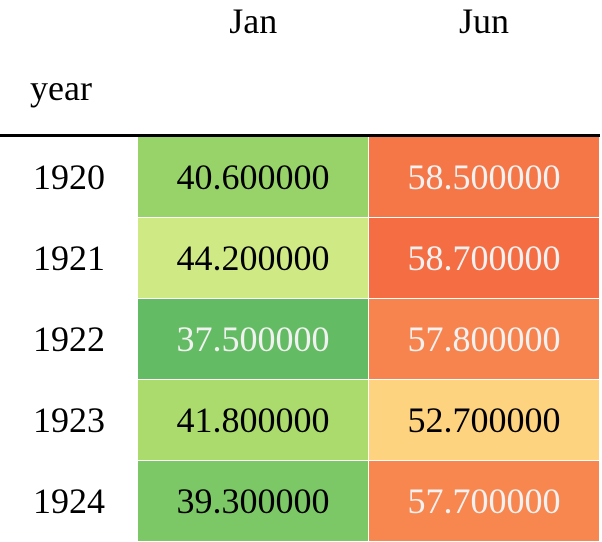 The image size is (602, 542). What do you see at coordinates (253, 258) in the screenshot?
I see `table-cell: 44.200000` at bounding box center [253, 258].